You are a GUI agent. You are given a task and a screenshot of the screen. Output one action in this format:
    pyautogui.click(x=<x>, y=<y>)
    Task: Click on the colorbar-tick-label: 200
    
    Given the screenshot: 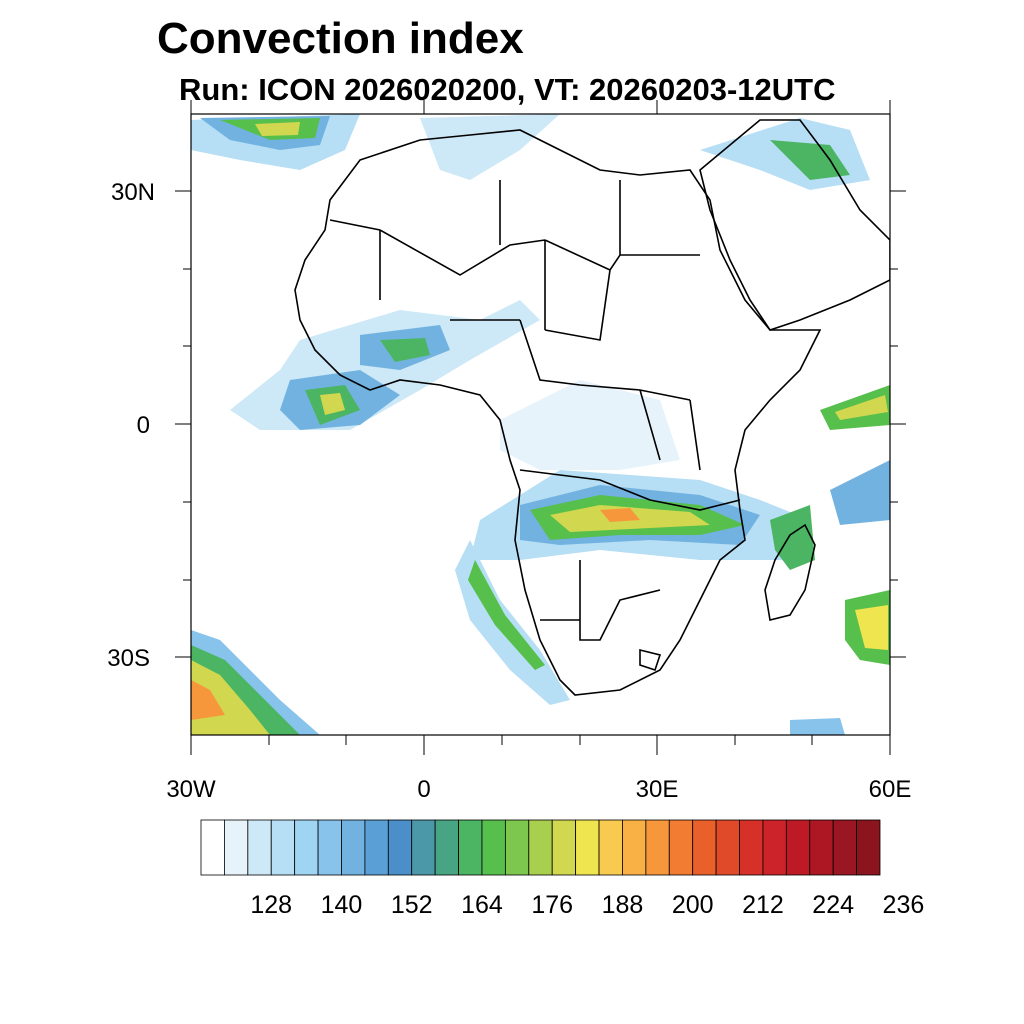 What is the action you would take?
    pyautogui.click(x=693, y=905)
    